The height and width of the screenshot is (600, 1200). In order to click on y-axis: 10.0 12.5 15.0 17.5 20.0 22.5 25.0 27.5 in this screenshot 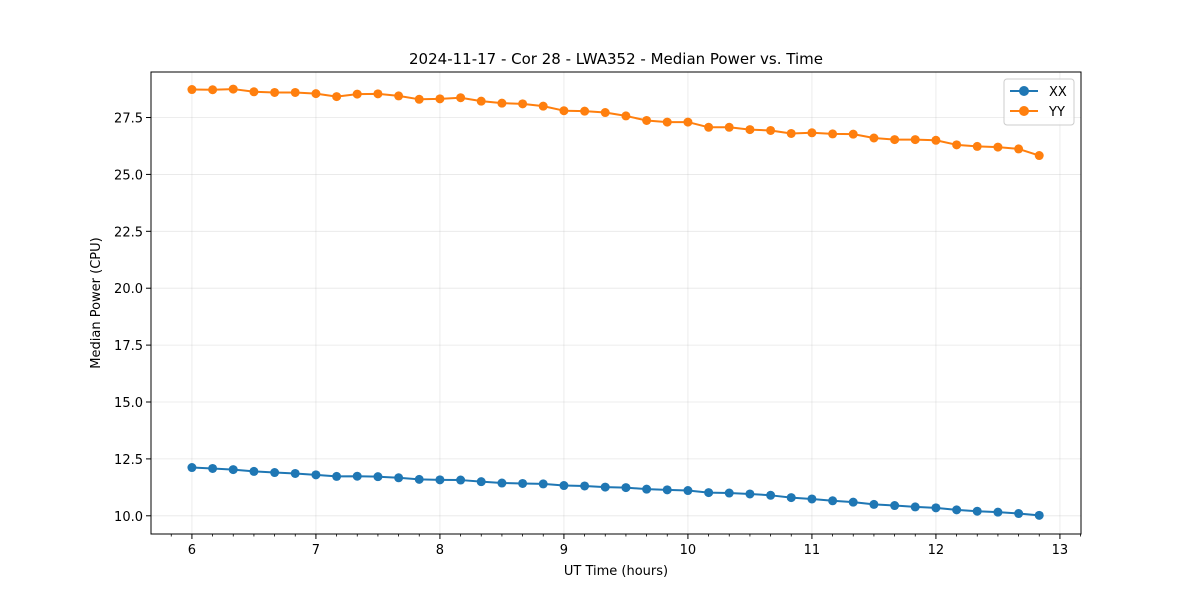, I will do `click(132, 318)`.